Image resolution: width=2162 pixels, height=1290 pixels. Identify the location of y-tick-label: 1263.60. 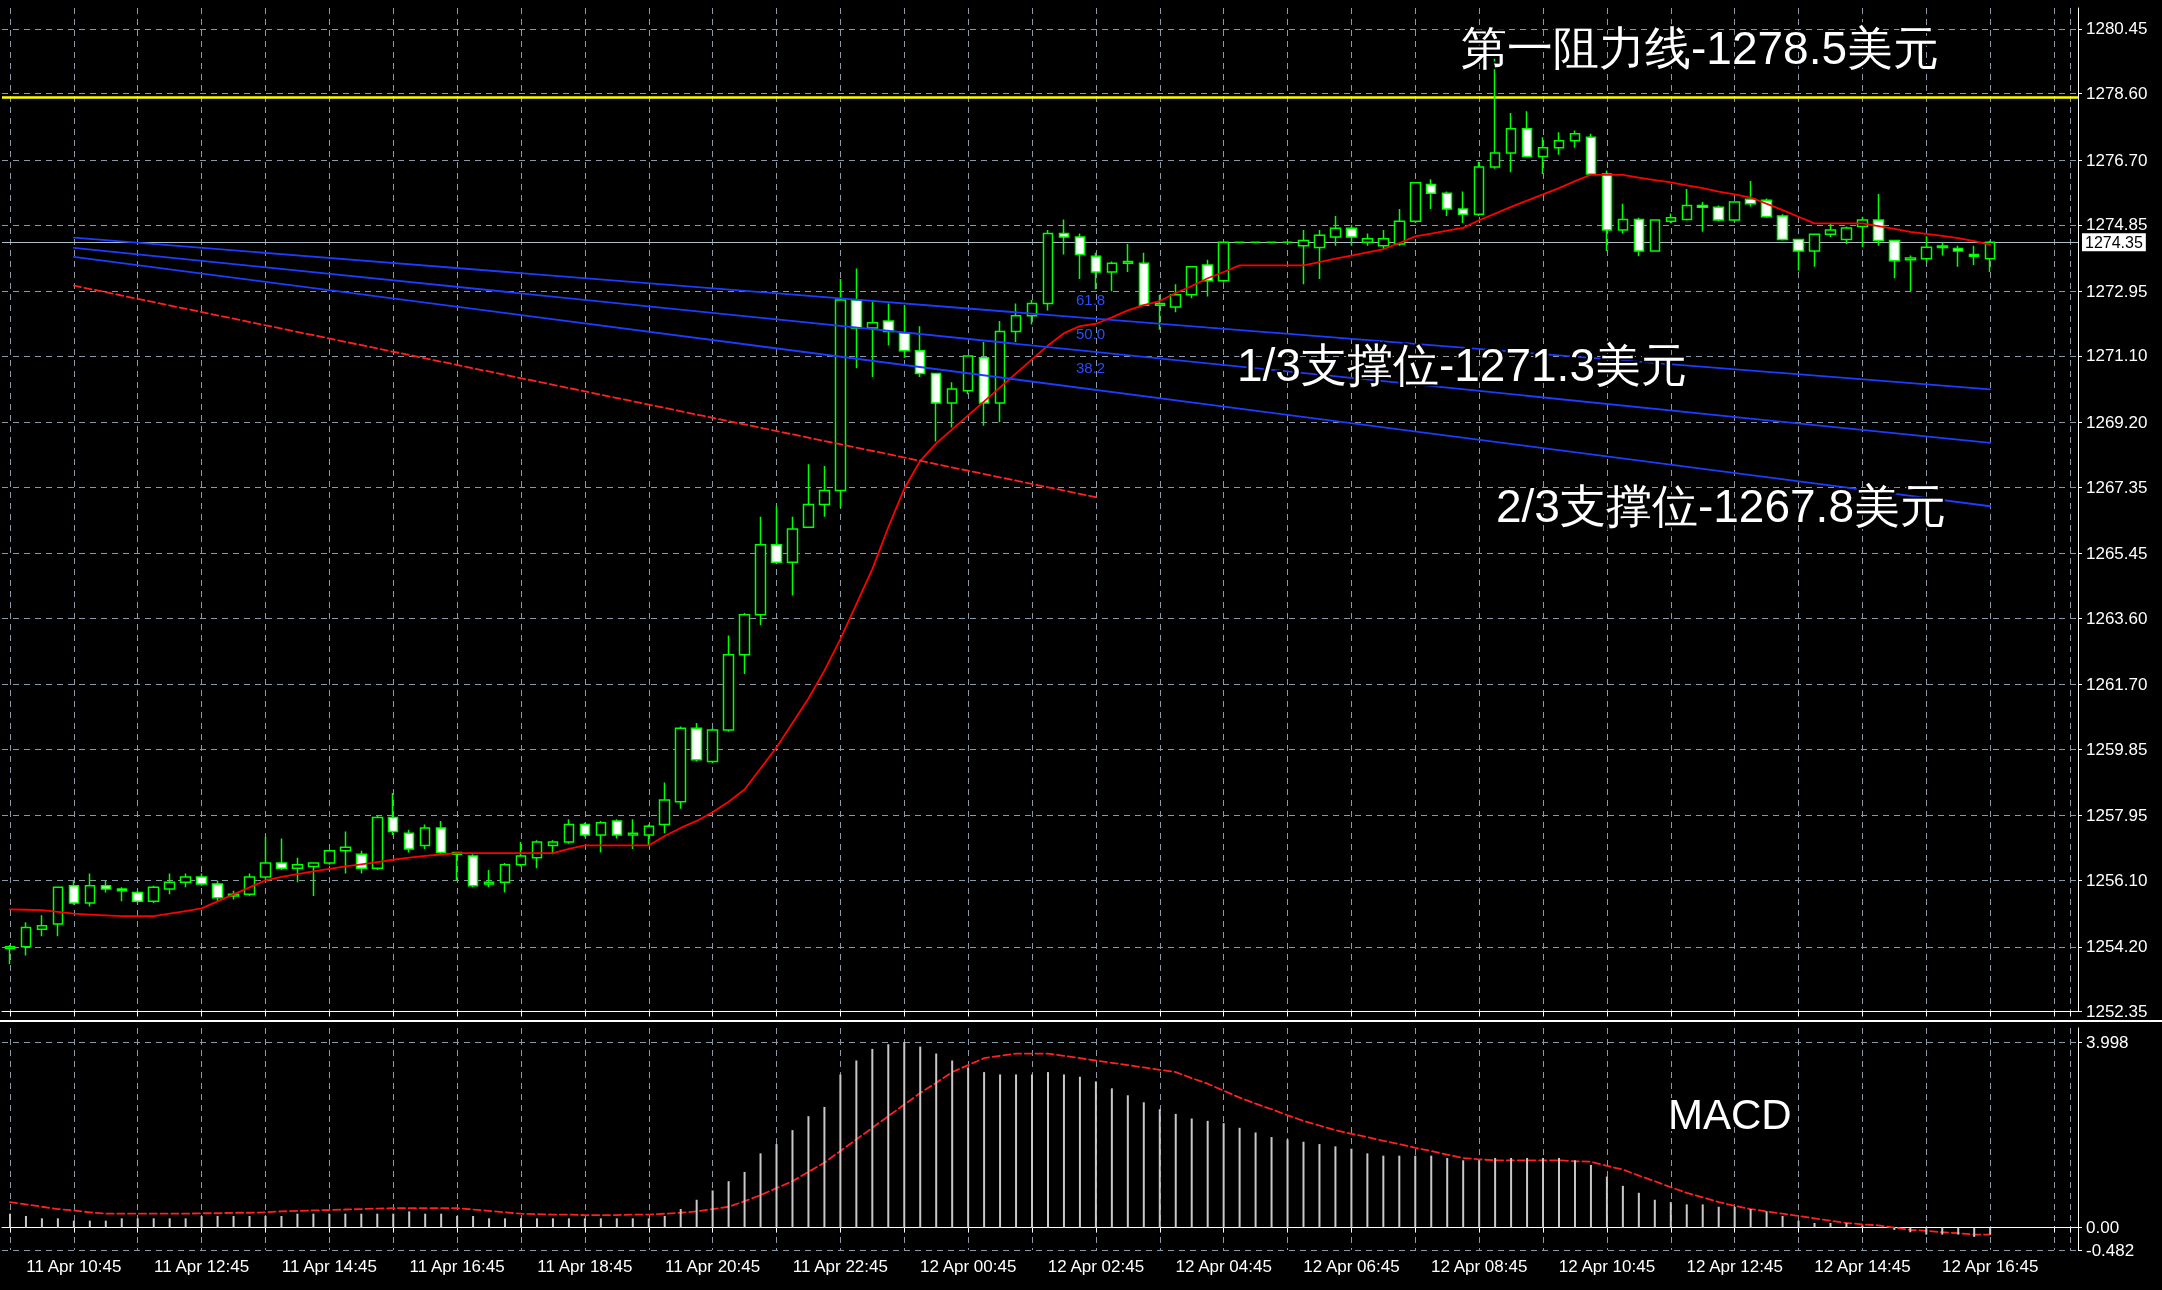
(2117, 618).